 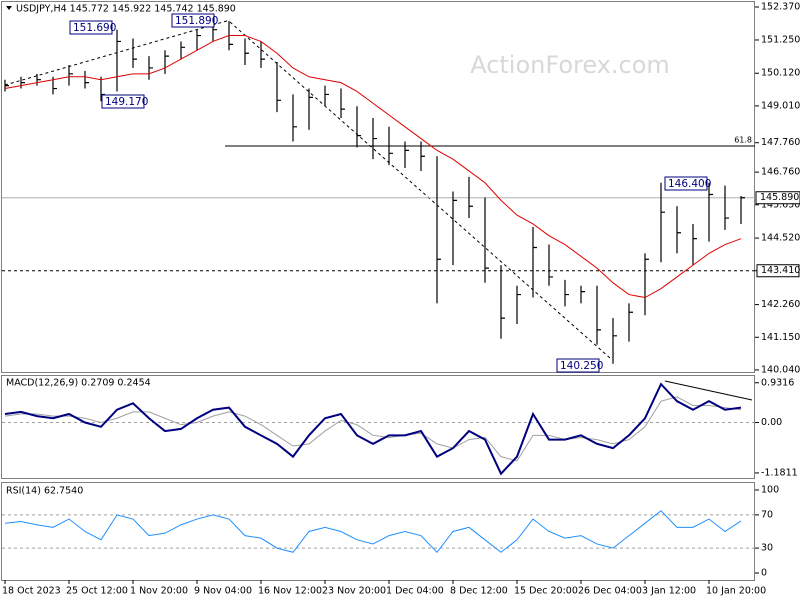 What do you see at coordinates (780, 73) in the screenshot?
I see `y-tick-label: 150.120` at bounding box center [780, 73].